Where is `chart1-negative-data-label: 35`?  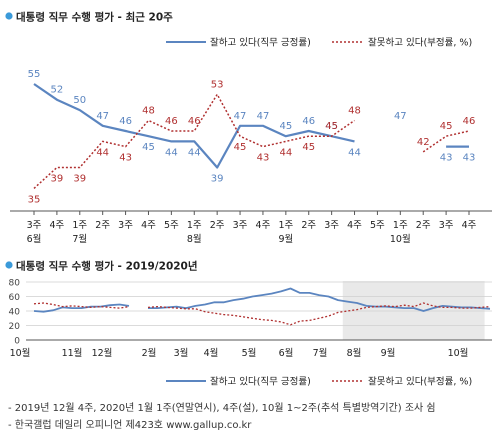
chart1-negative-data-label: 35 is located at coordinates (34, 199).